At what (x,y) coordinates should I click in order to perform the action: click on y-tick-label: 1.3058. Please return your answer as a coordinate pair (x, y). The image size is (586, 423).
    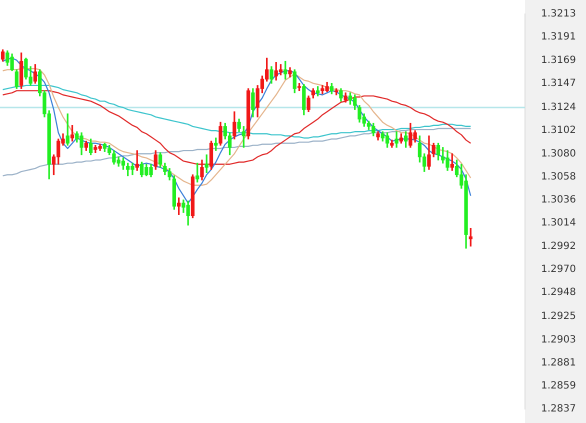
    Looking at the image, I should click on (558, 176).